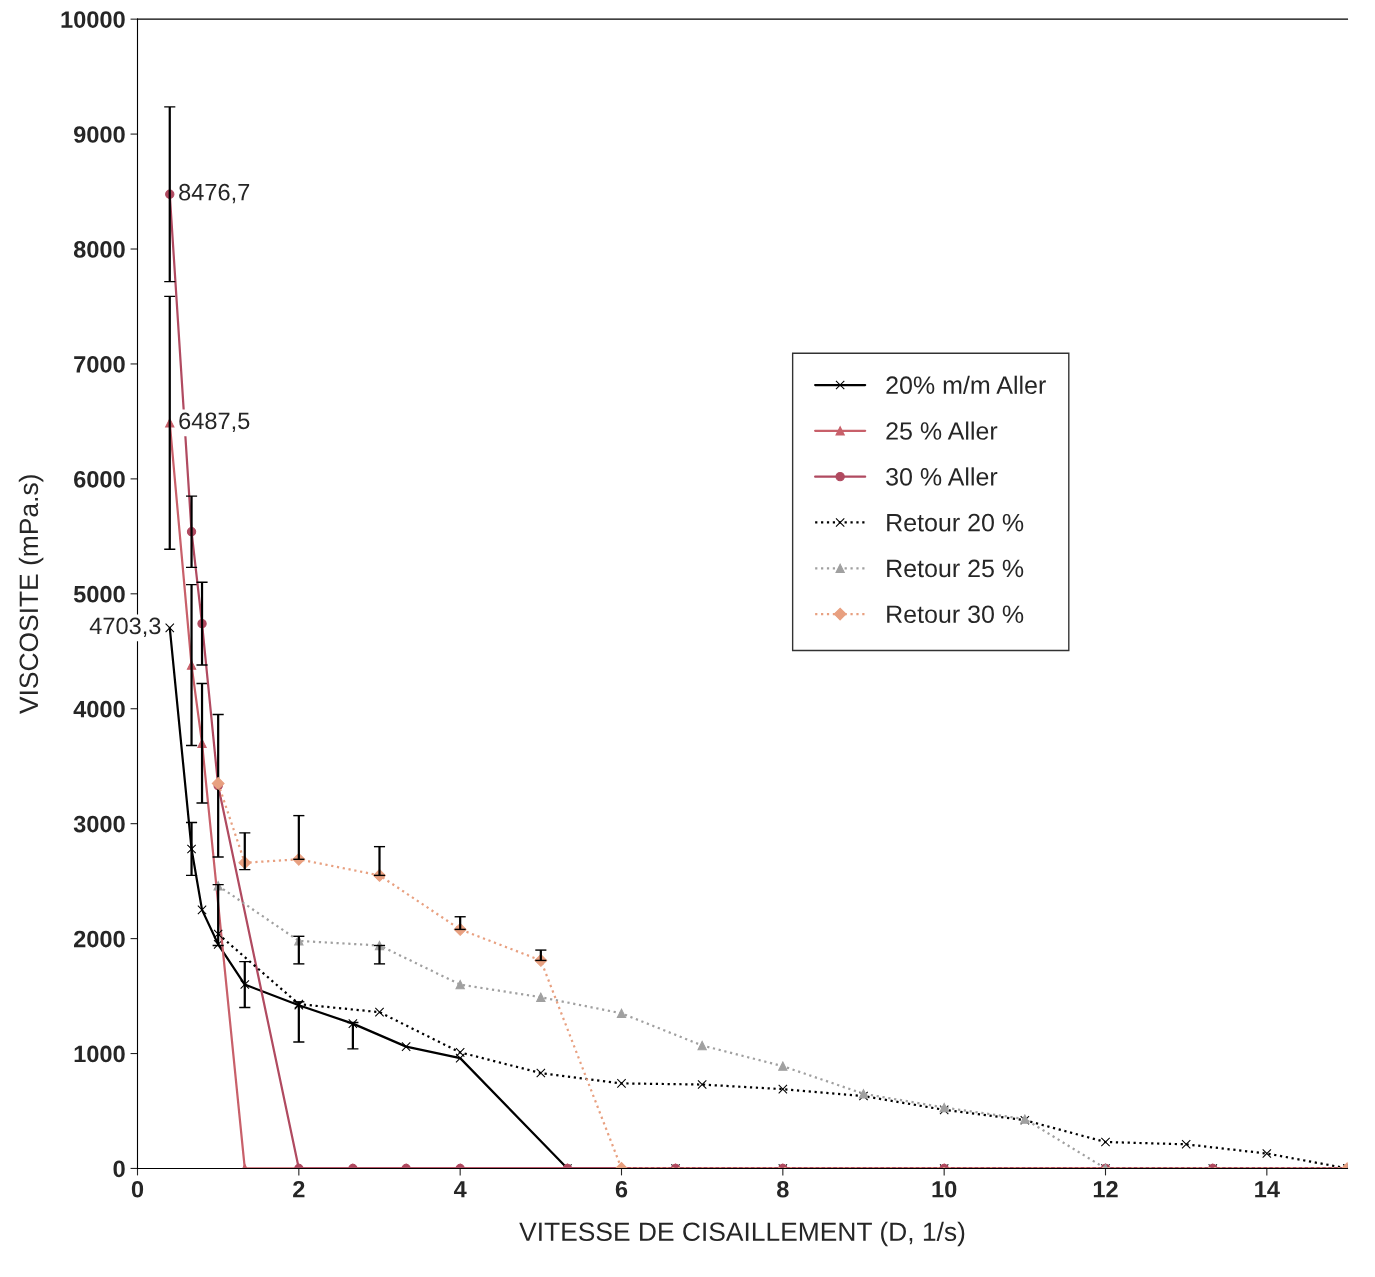 Image resolution: width=1375 pixels, height=1277 pixels. What do you see at coordinates (93, 19) in the screenshot?
I see `y-tick-label: 10000` at bounding box center [93, 19].